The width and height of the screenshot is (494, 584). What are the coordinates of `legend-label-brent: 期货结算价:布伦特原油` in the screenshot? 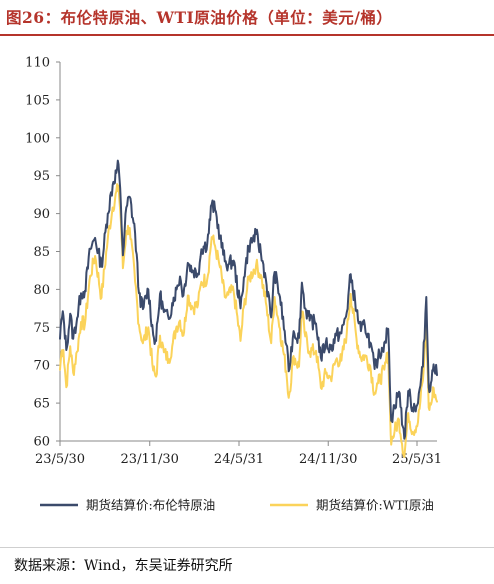 It's located at (150, 505).